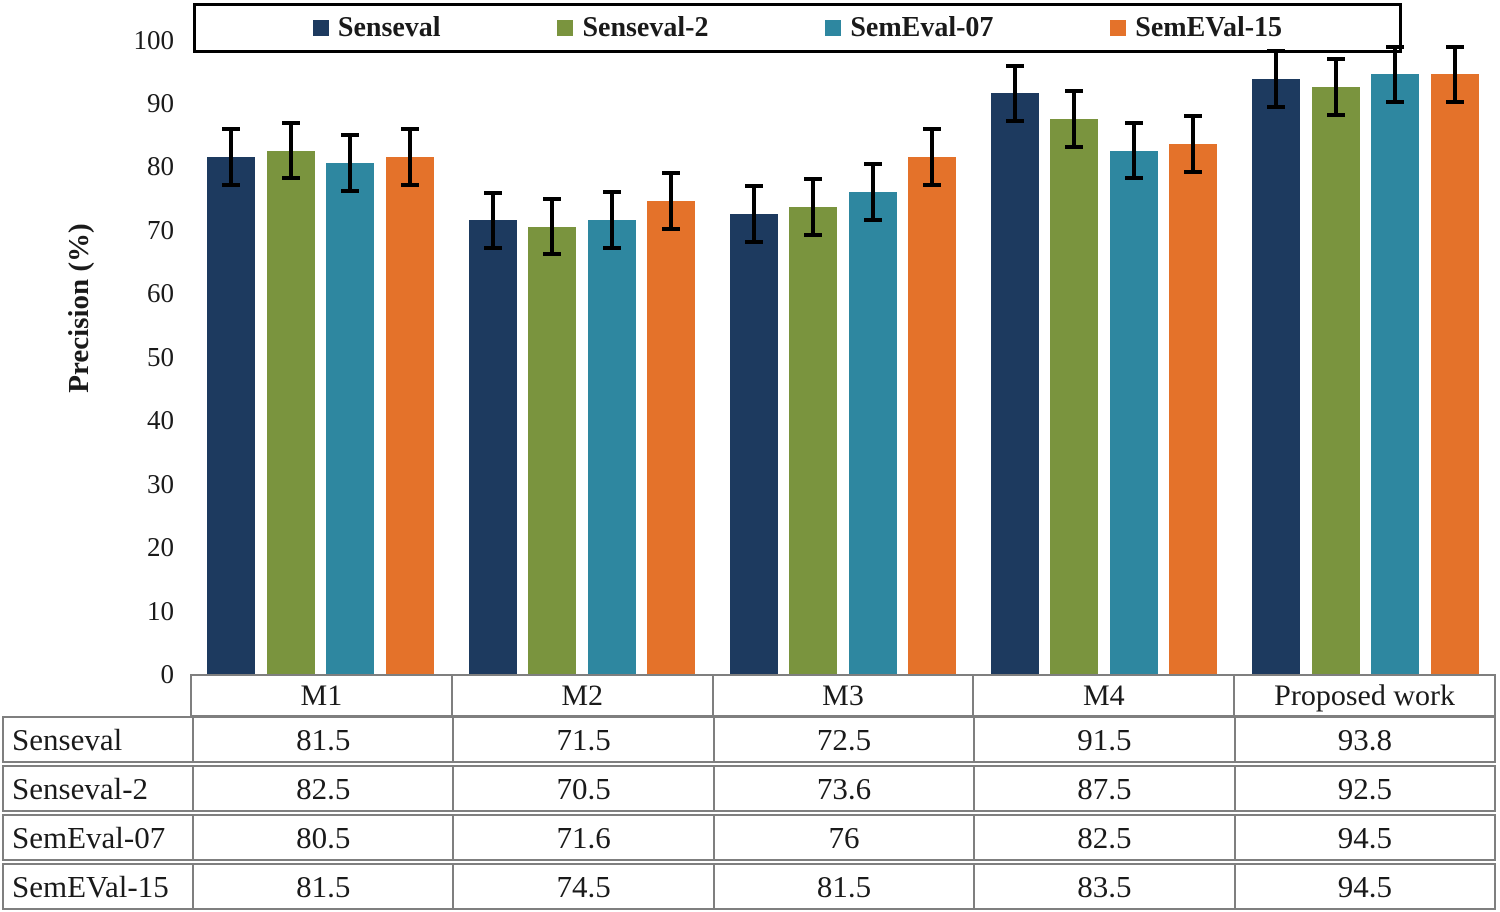  I want to click on category-header-cell: M2, so click(581, 695).